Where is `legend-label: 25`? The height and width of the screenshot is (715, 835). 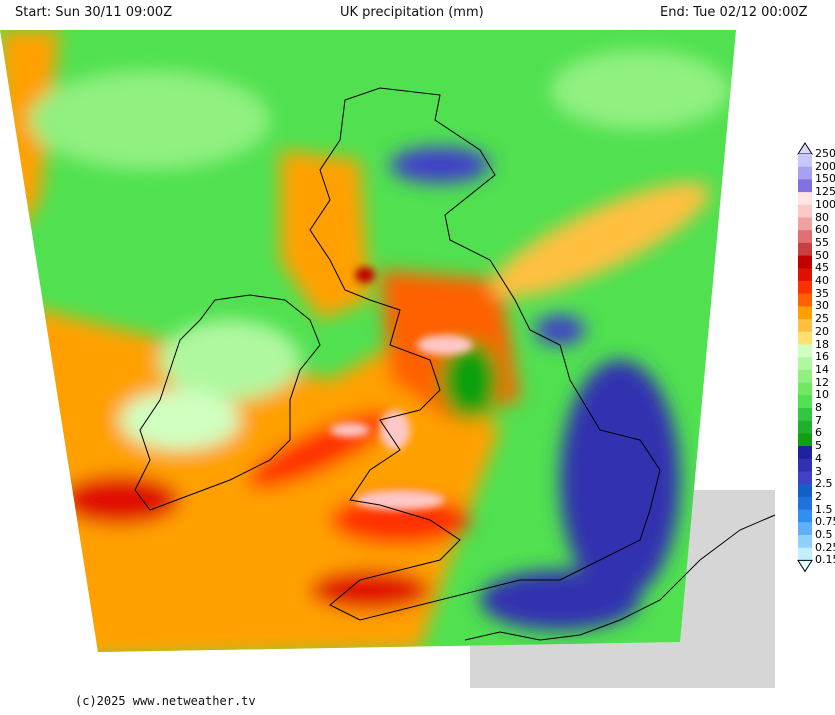 legend-label: 25 is located at coordinates (822, 319).